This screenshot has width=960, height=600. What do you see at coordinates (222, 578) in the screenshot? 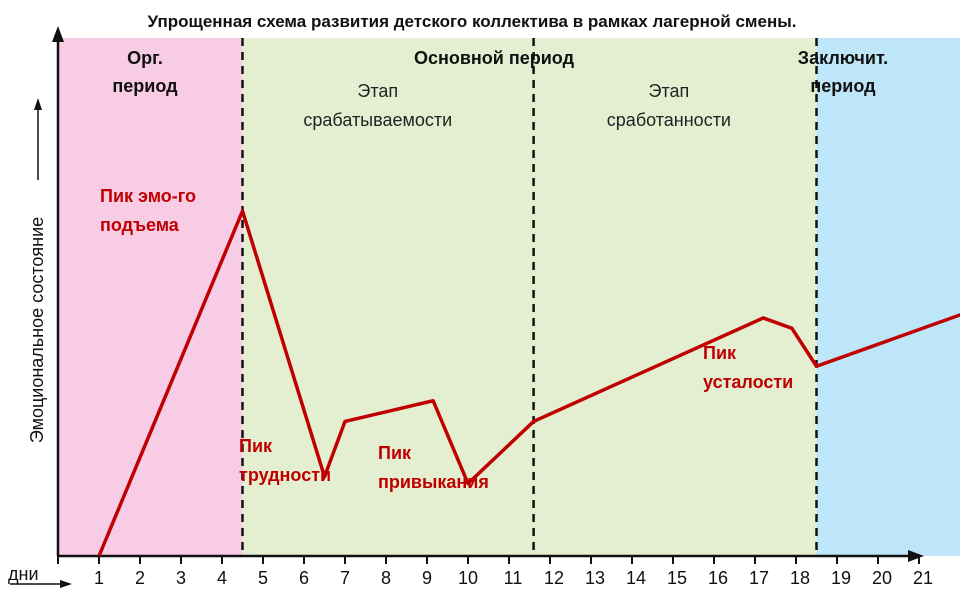
I see `x-tick-label: 4` at bounding box center [222, 578].